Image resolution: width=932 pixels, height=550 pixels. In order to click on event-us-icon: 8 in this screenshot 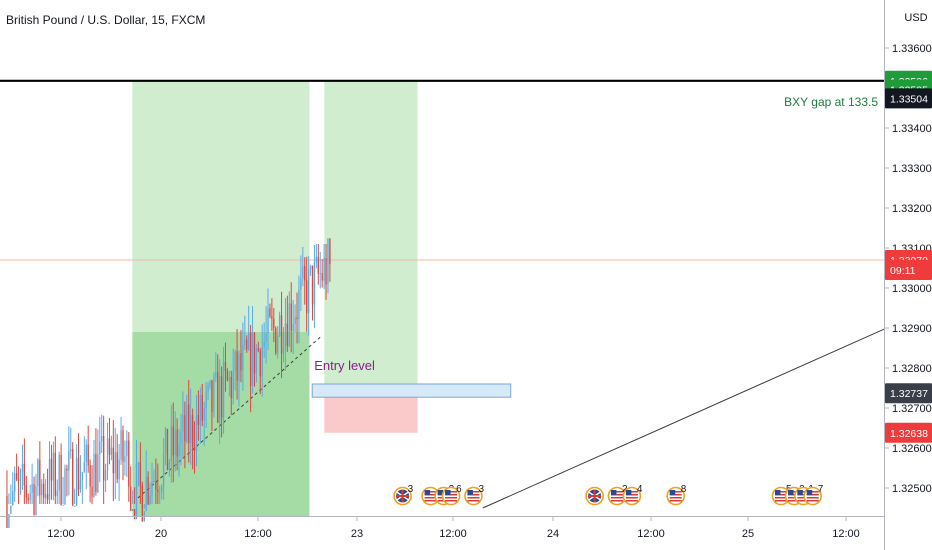, I will do `click(676, 495)`.